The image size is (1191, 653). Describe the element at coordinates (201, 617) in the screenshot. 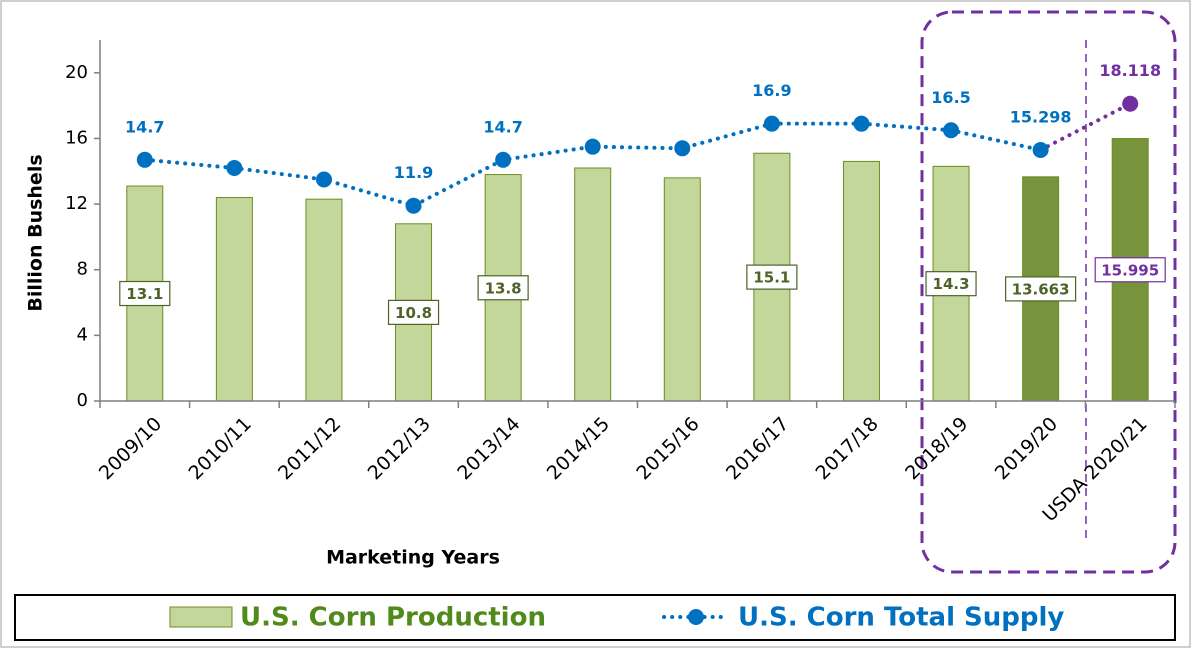

I see `legend-swatch` at that location.